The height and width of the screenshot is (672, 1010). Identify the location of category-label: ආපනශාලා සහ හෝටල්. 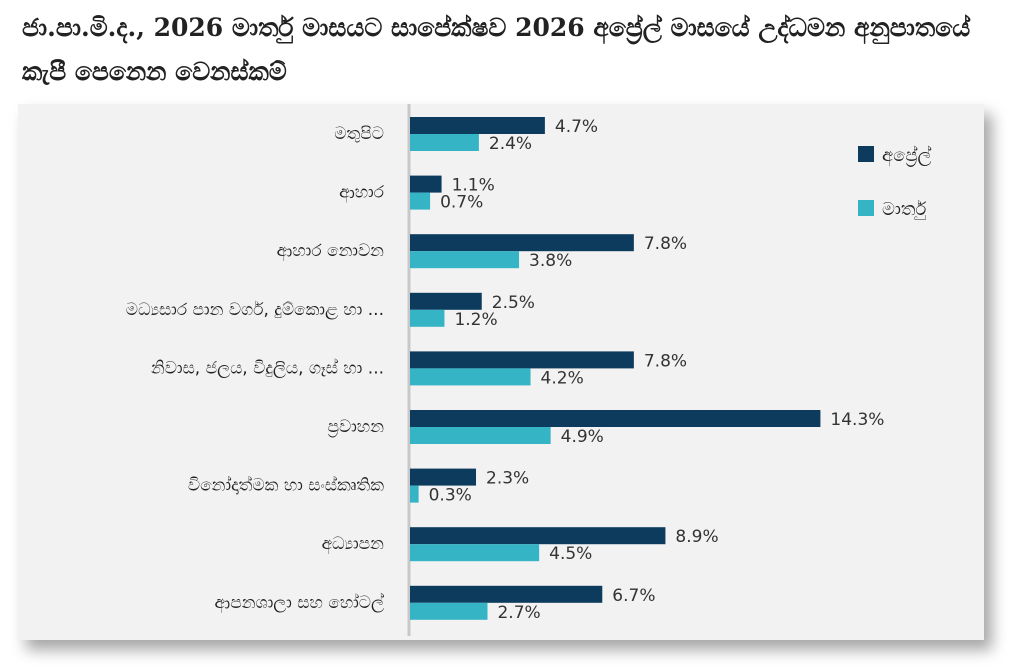
(299, 603).